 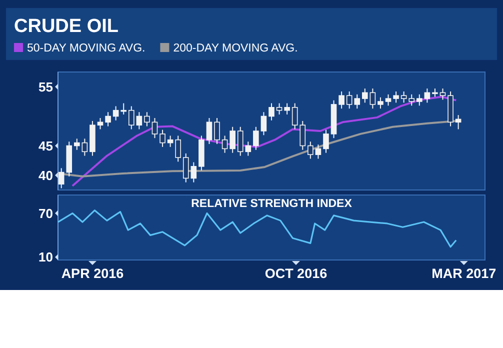 What do you see at coordinates (271, 204) in the screenshot?
I see `chart-title: RELATIVE STRENGTH INDEX` at bounding box center [271, 204].